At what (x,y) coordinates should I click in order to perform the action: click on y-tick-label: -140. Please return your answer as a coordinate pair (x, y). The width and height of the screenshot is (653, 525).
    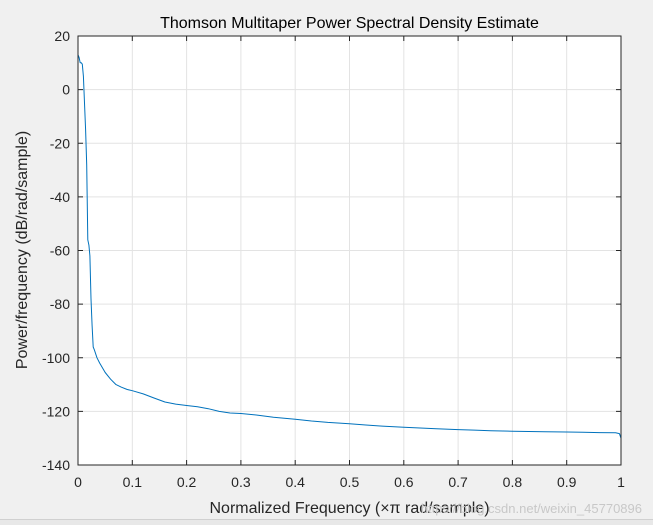
    Looking at the image, I should click on (56, 465).